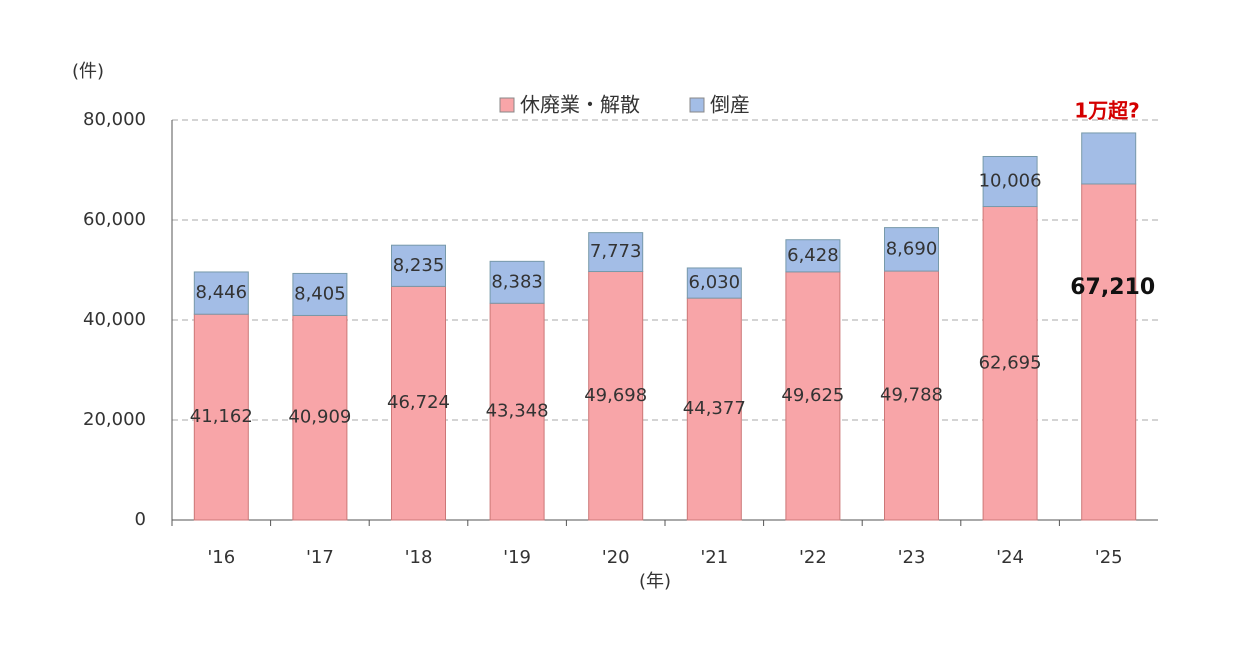 This screenshot has height=671, width=1240. What do you see at coordinates (714, 557) in the screenshot?
I see `x-tick-label: '21` at bounding box center [714, 557].